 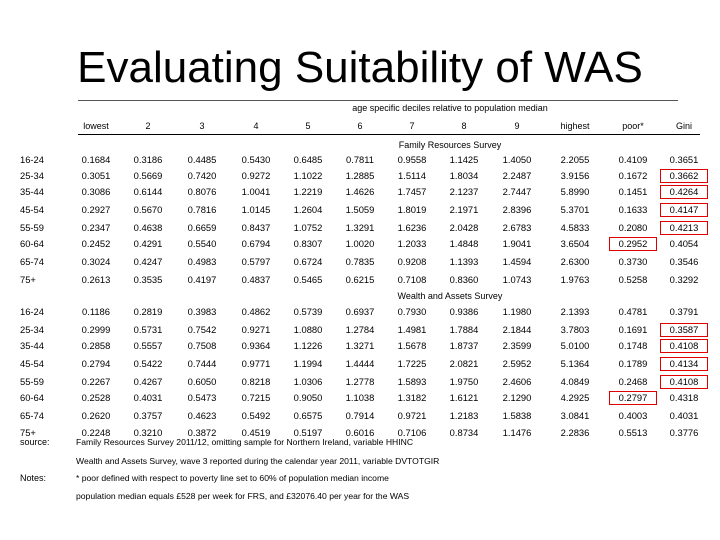 What do you see at coordinates (202, 279) in the screenshot?
I see `table-cell: 0.4197` at bounding box center [202, 279].